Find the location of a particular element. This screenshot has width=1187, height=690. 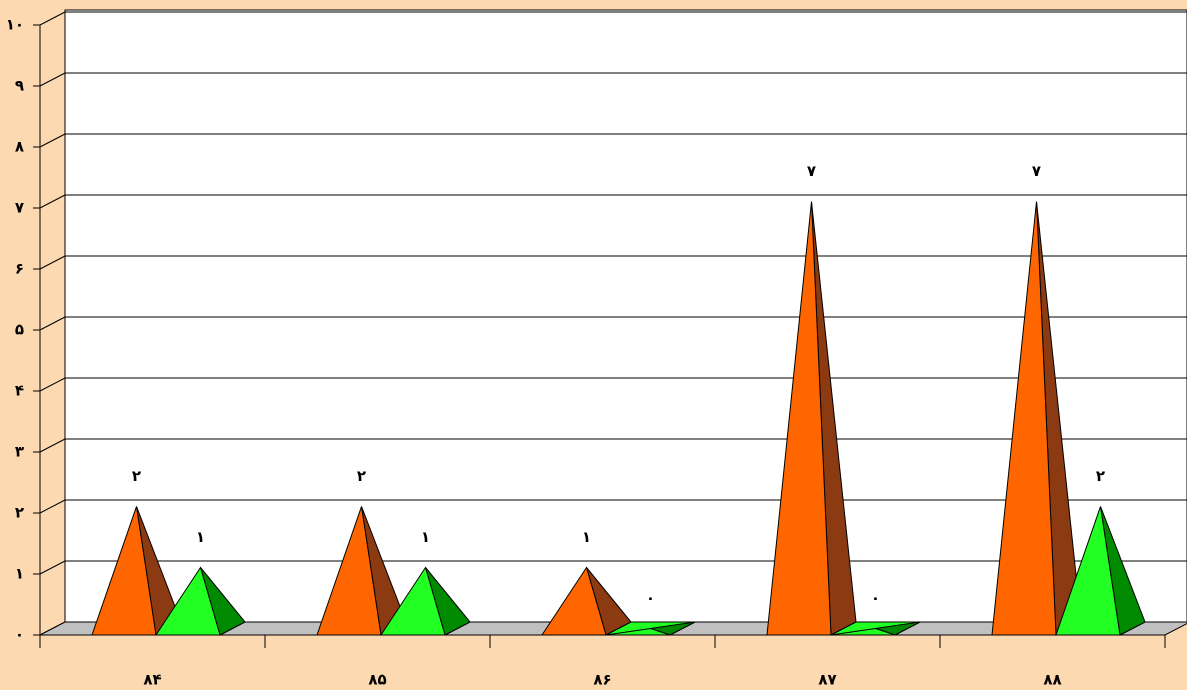

y-tick-label: ۲ is located at coordinates (19, 513).